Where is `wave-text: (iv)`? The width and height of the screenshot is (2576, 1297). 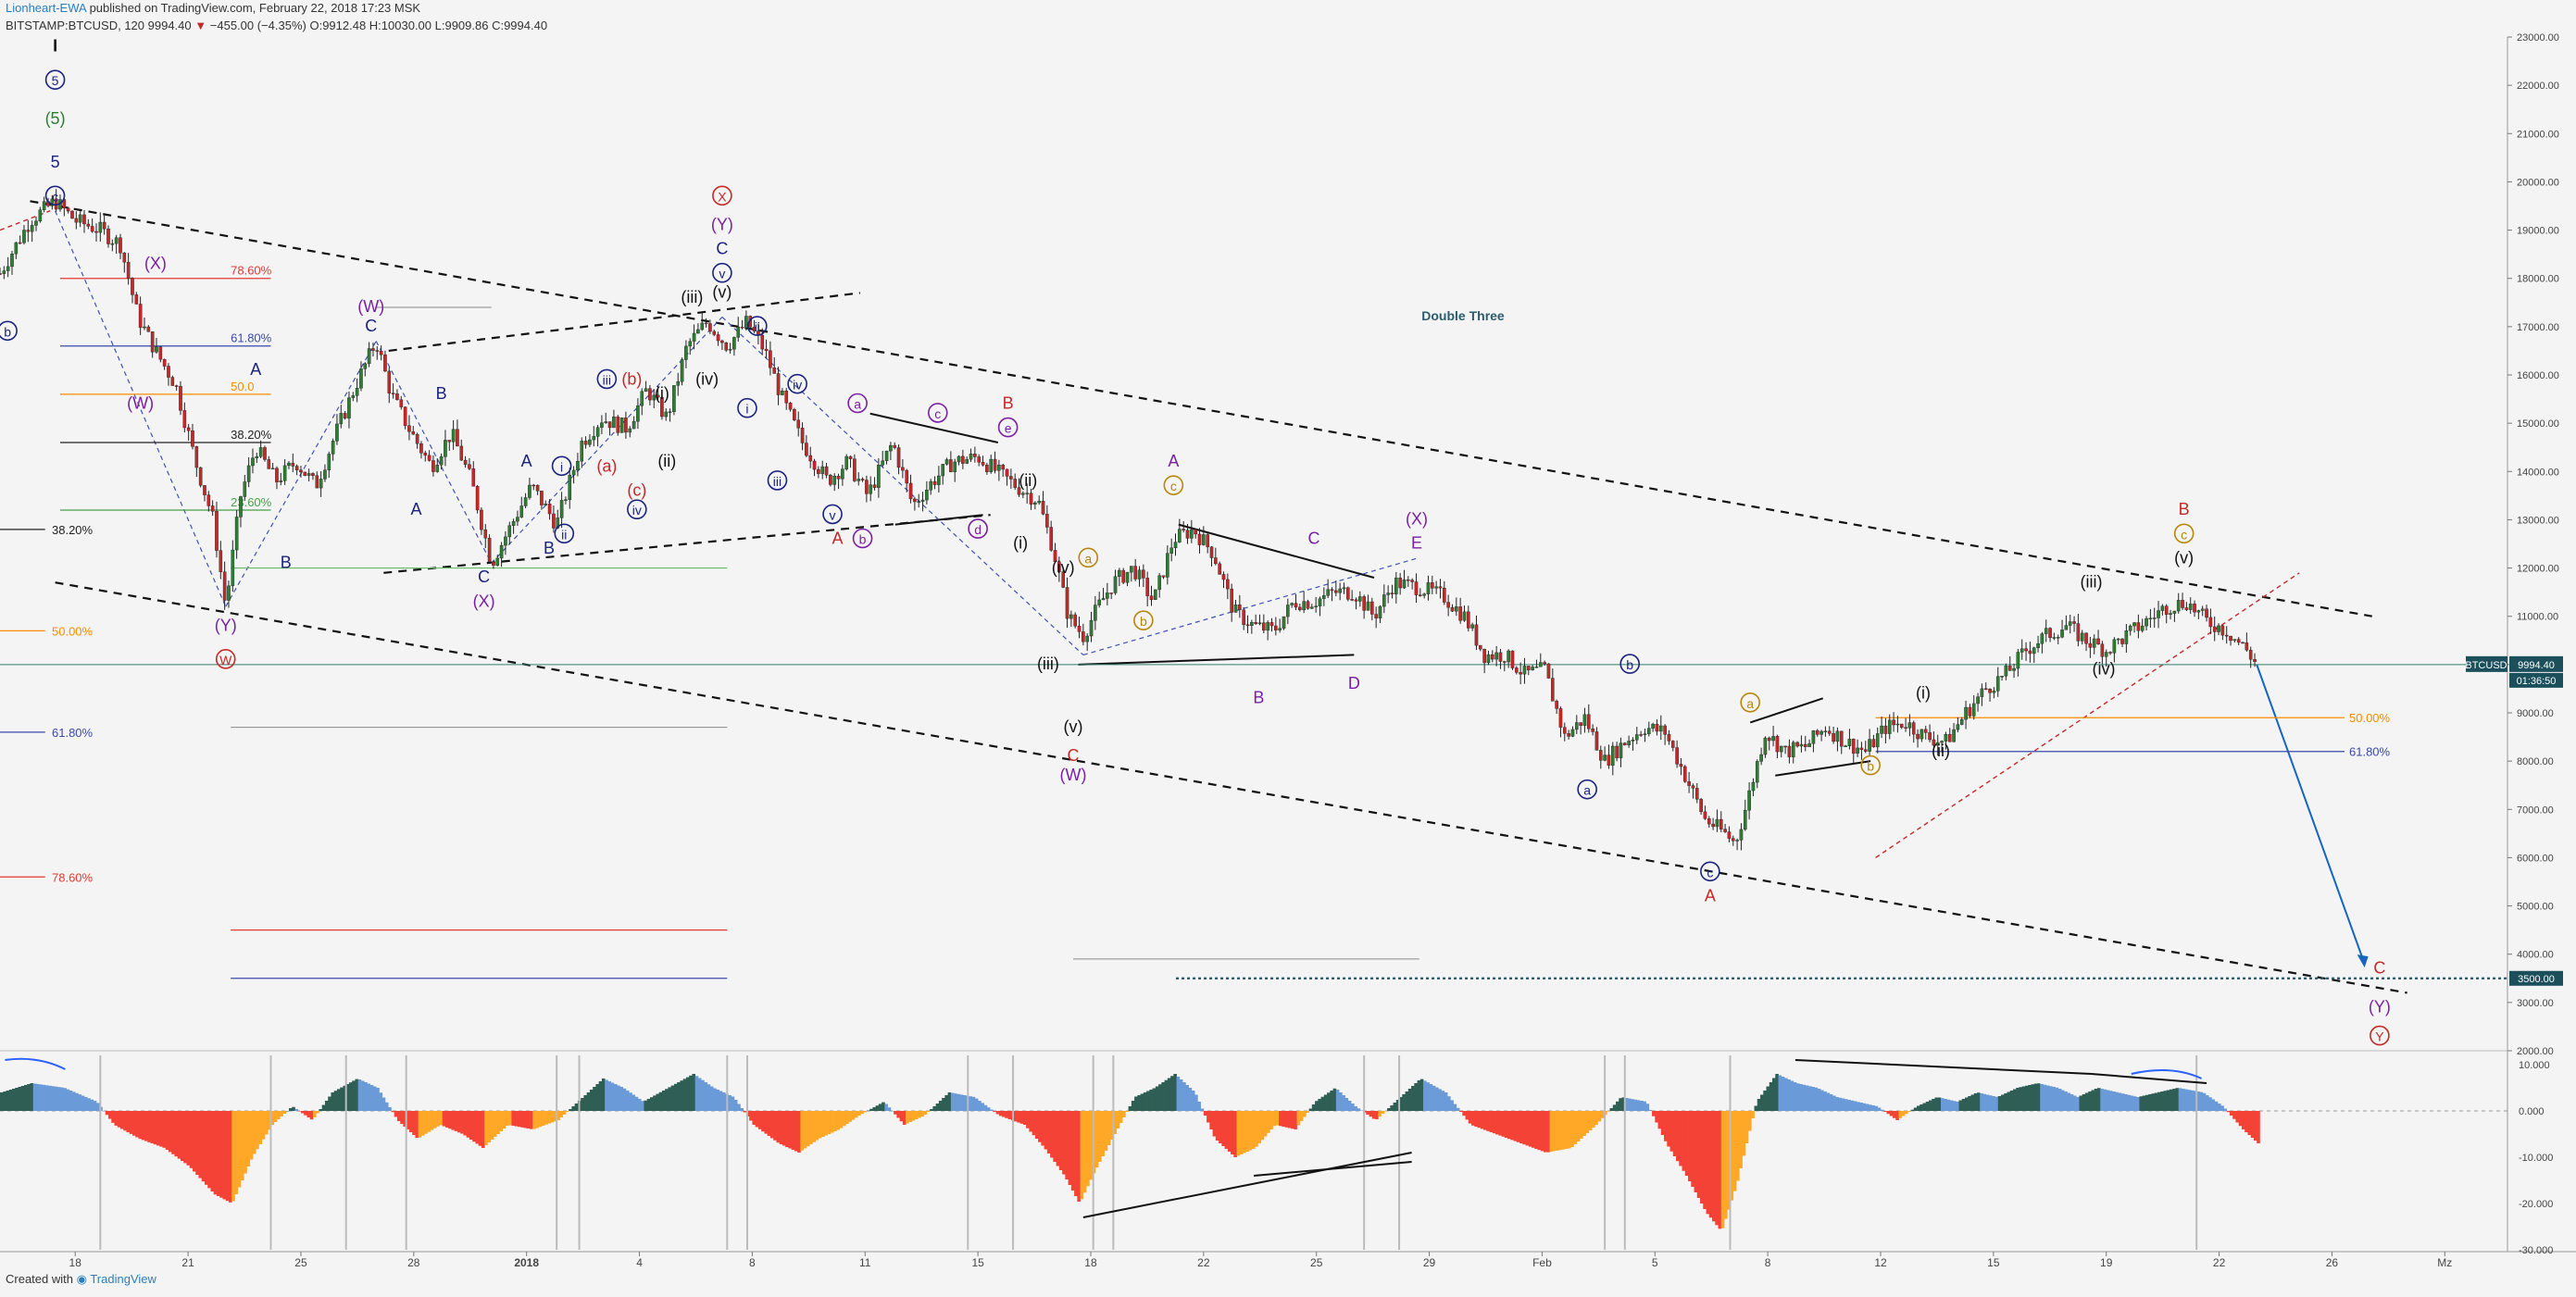 wave-text: (iv) is located at coordinates (707, 378).